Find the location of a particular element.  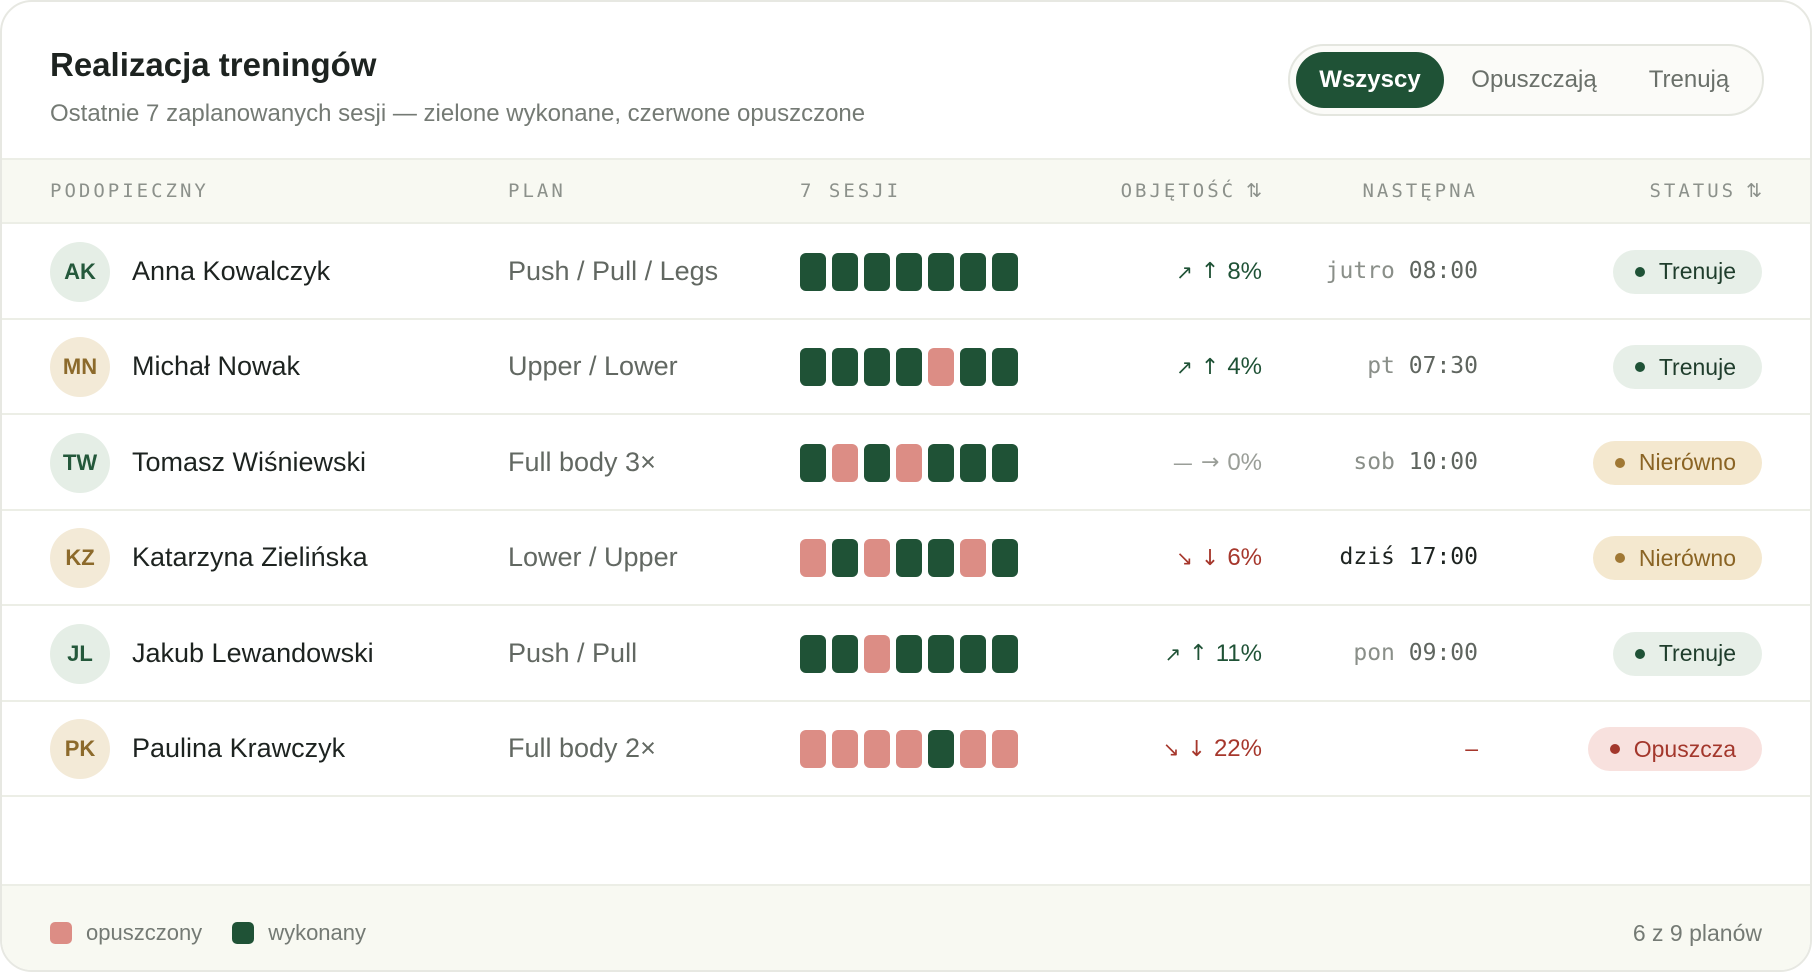

column-header-client: PODOPIECZNY is located at coordinates (129, 191).